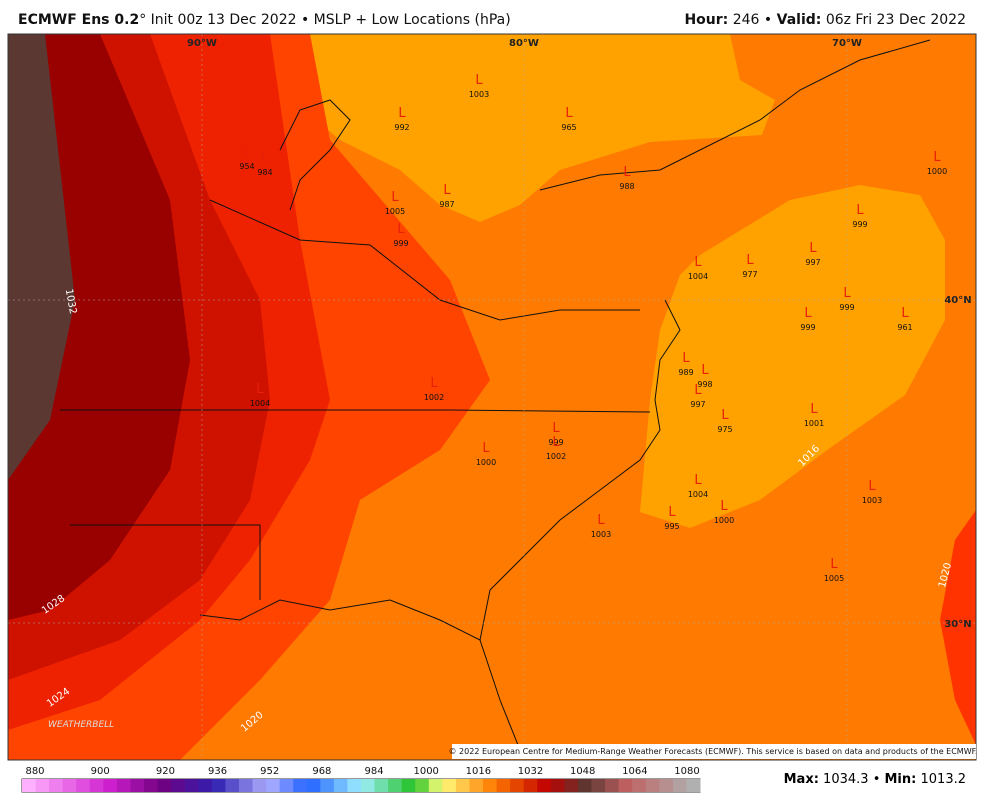  Describe the element at coordinates (321, 771) in the screenshot. I see `colorbar-tick-label: 968` at that location.